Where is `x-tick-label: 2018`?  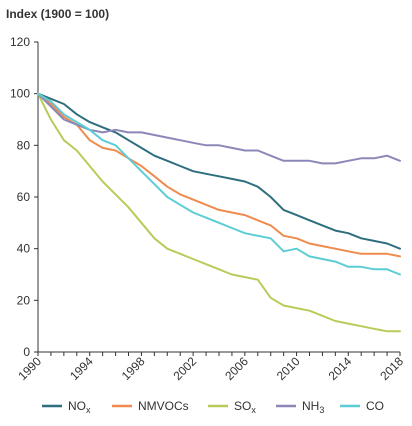 x-tick-label: 2018 is located at coordinates (391, 368).